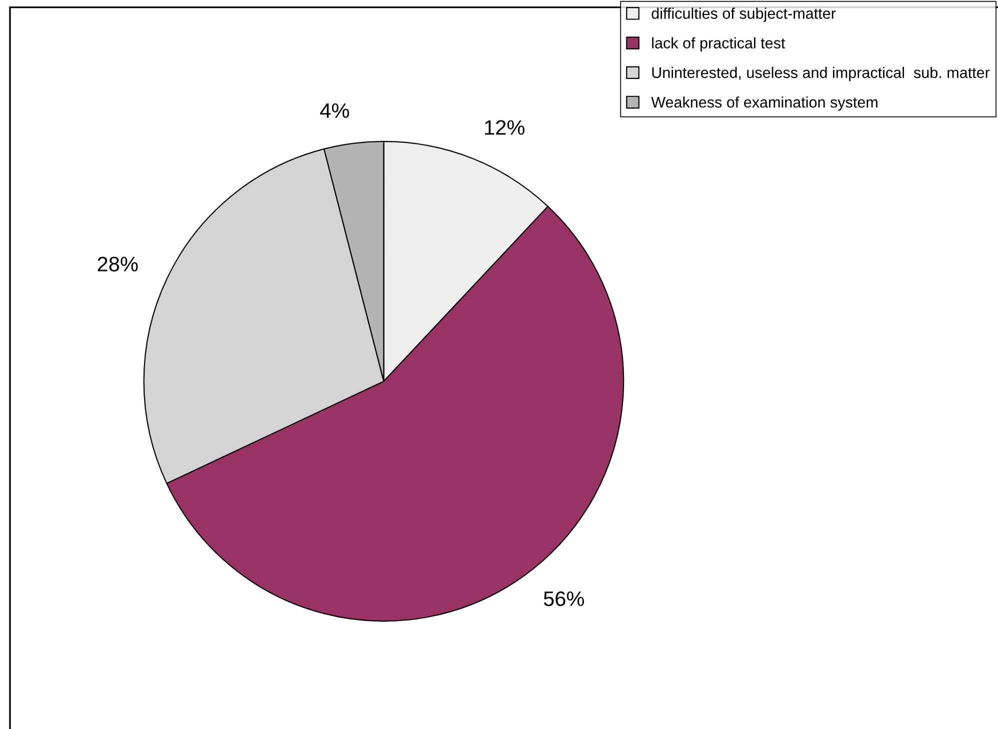 This screenshot has height=729, width=998. What do you see at coordinates (764, 103) in the screenshot?
I see `legend-label: Weakness of examination system` at bounding box center [764, 103].